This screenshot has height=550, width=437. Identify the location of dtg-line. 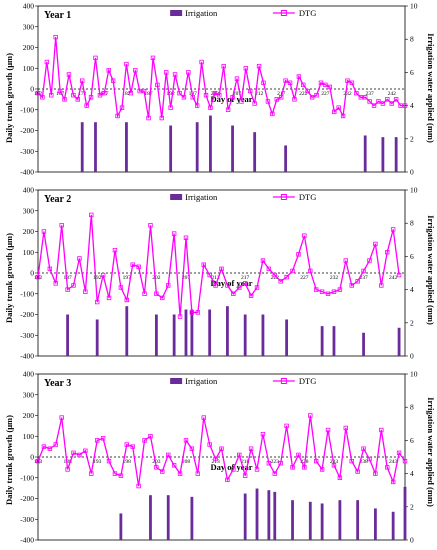
(221, 78).